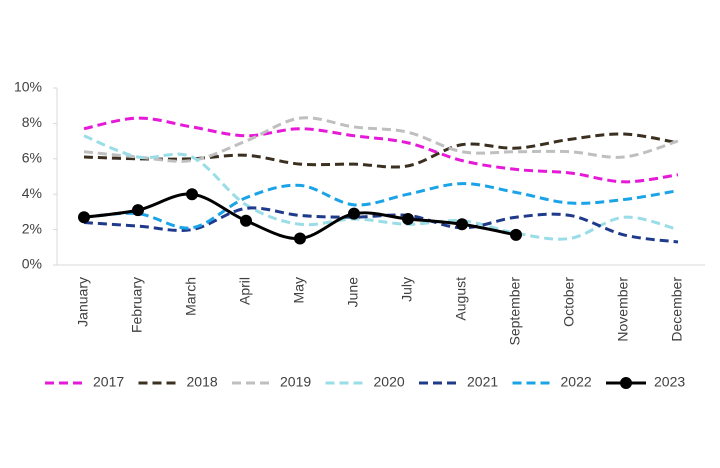 The width and height of the screenshot is (720, 468). Describe the element at coordinates (626, 383) in the screenshot. I see `legend-marker` at that location.